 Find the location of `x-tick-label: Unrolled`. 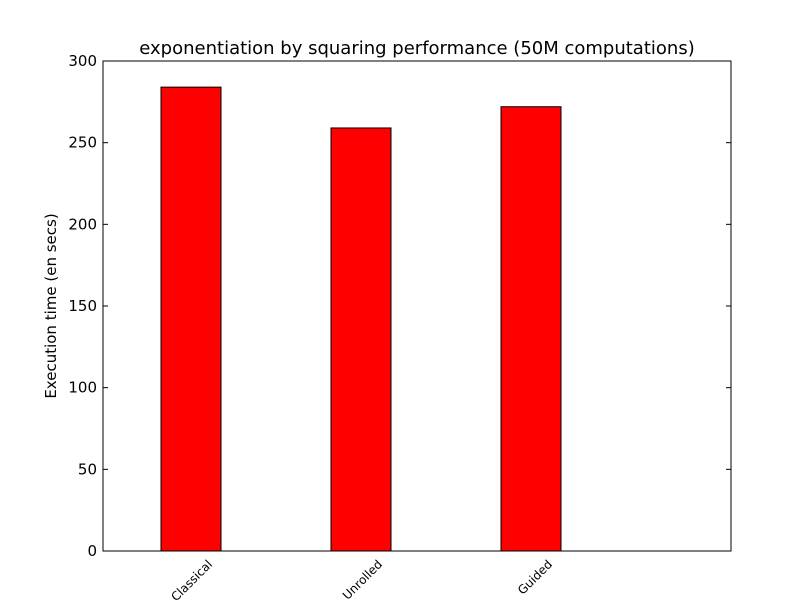

x-tick-label: Unrolled is located at coordinates (362, 579).